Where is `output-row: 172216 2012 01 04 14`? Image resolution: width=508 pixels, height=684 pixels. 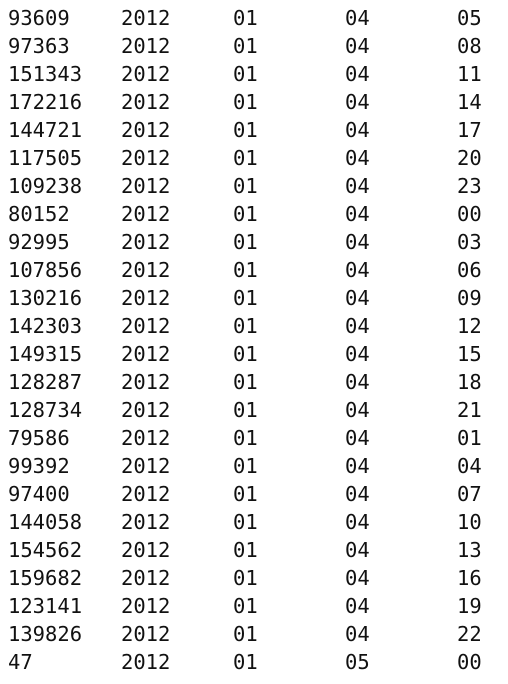 output-row: 172216 2012 01 04 14 is located at coordinates (256, 102).